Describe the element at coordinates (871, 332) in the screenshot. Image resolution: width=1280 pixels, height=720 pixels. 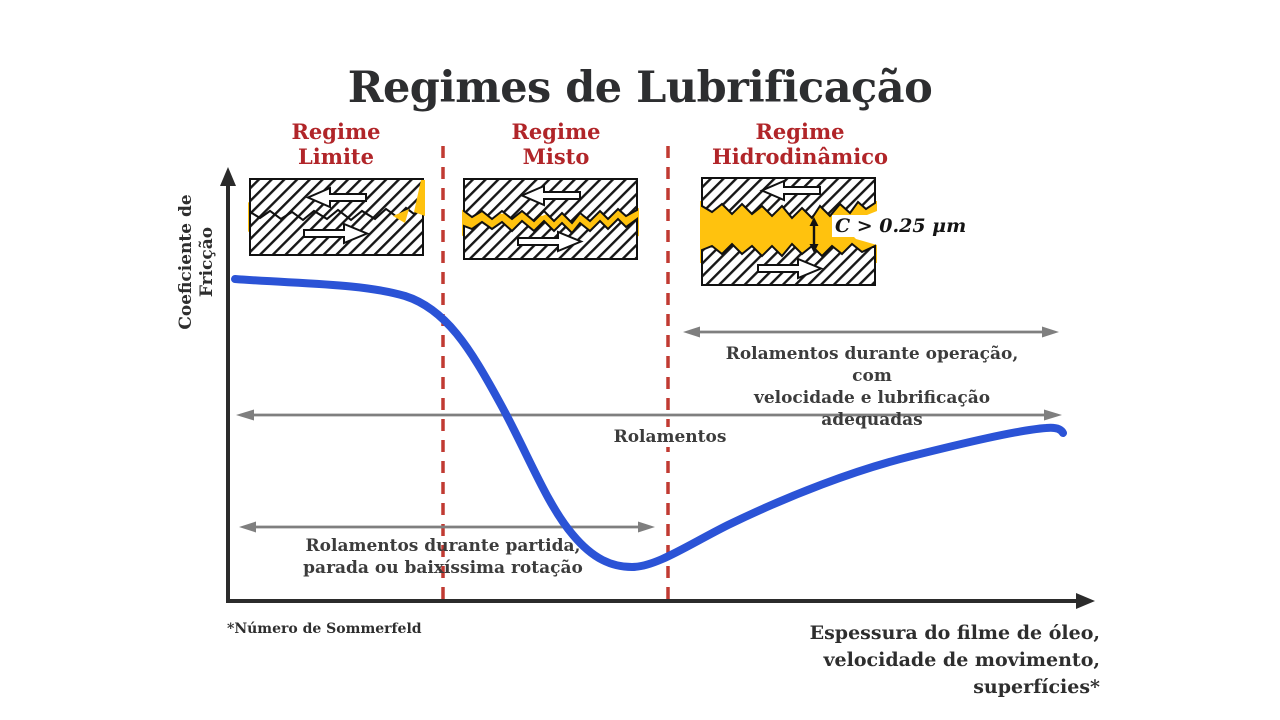
I see `operation-range-arrow` at that location.